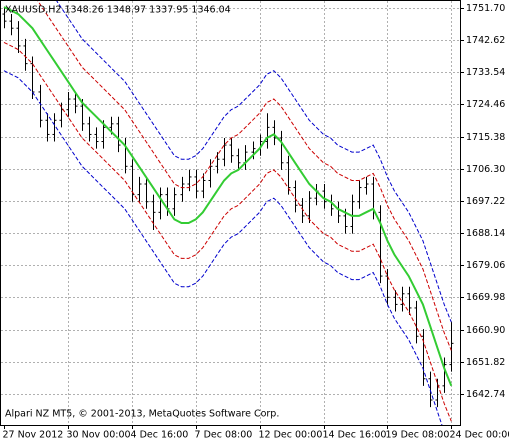 This screenshot has width=509, height=443. Describe the element at coordinates (485, 72) in the screenshot. I see `y-tick-label: 1733.54` at that location.